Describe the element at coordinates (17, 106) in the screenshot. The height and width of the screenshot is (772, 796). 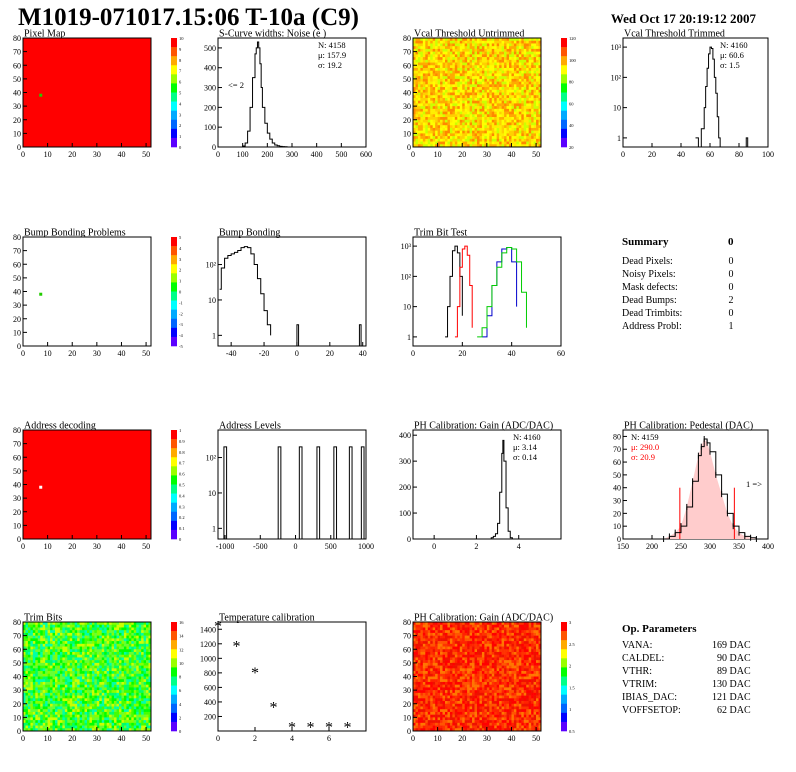
I see `y-tick-label: 30` at that location.